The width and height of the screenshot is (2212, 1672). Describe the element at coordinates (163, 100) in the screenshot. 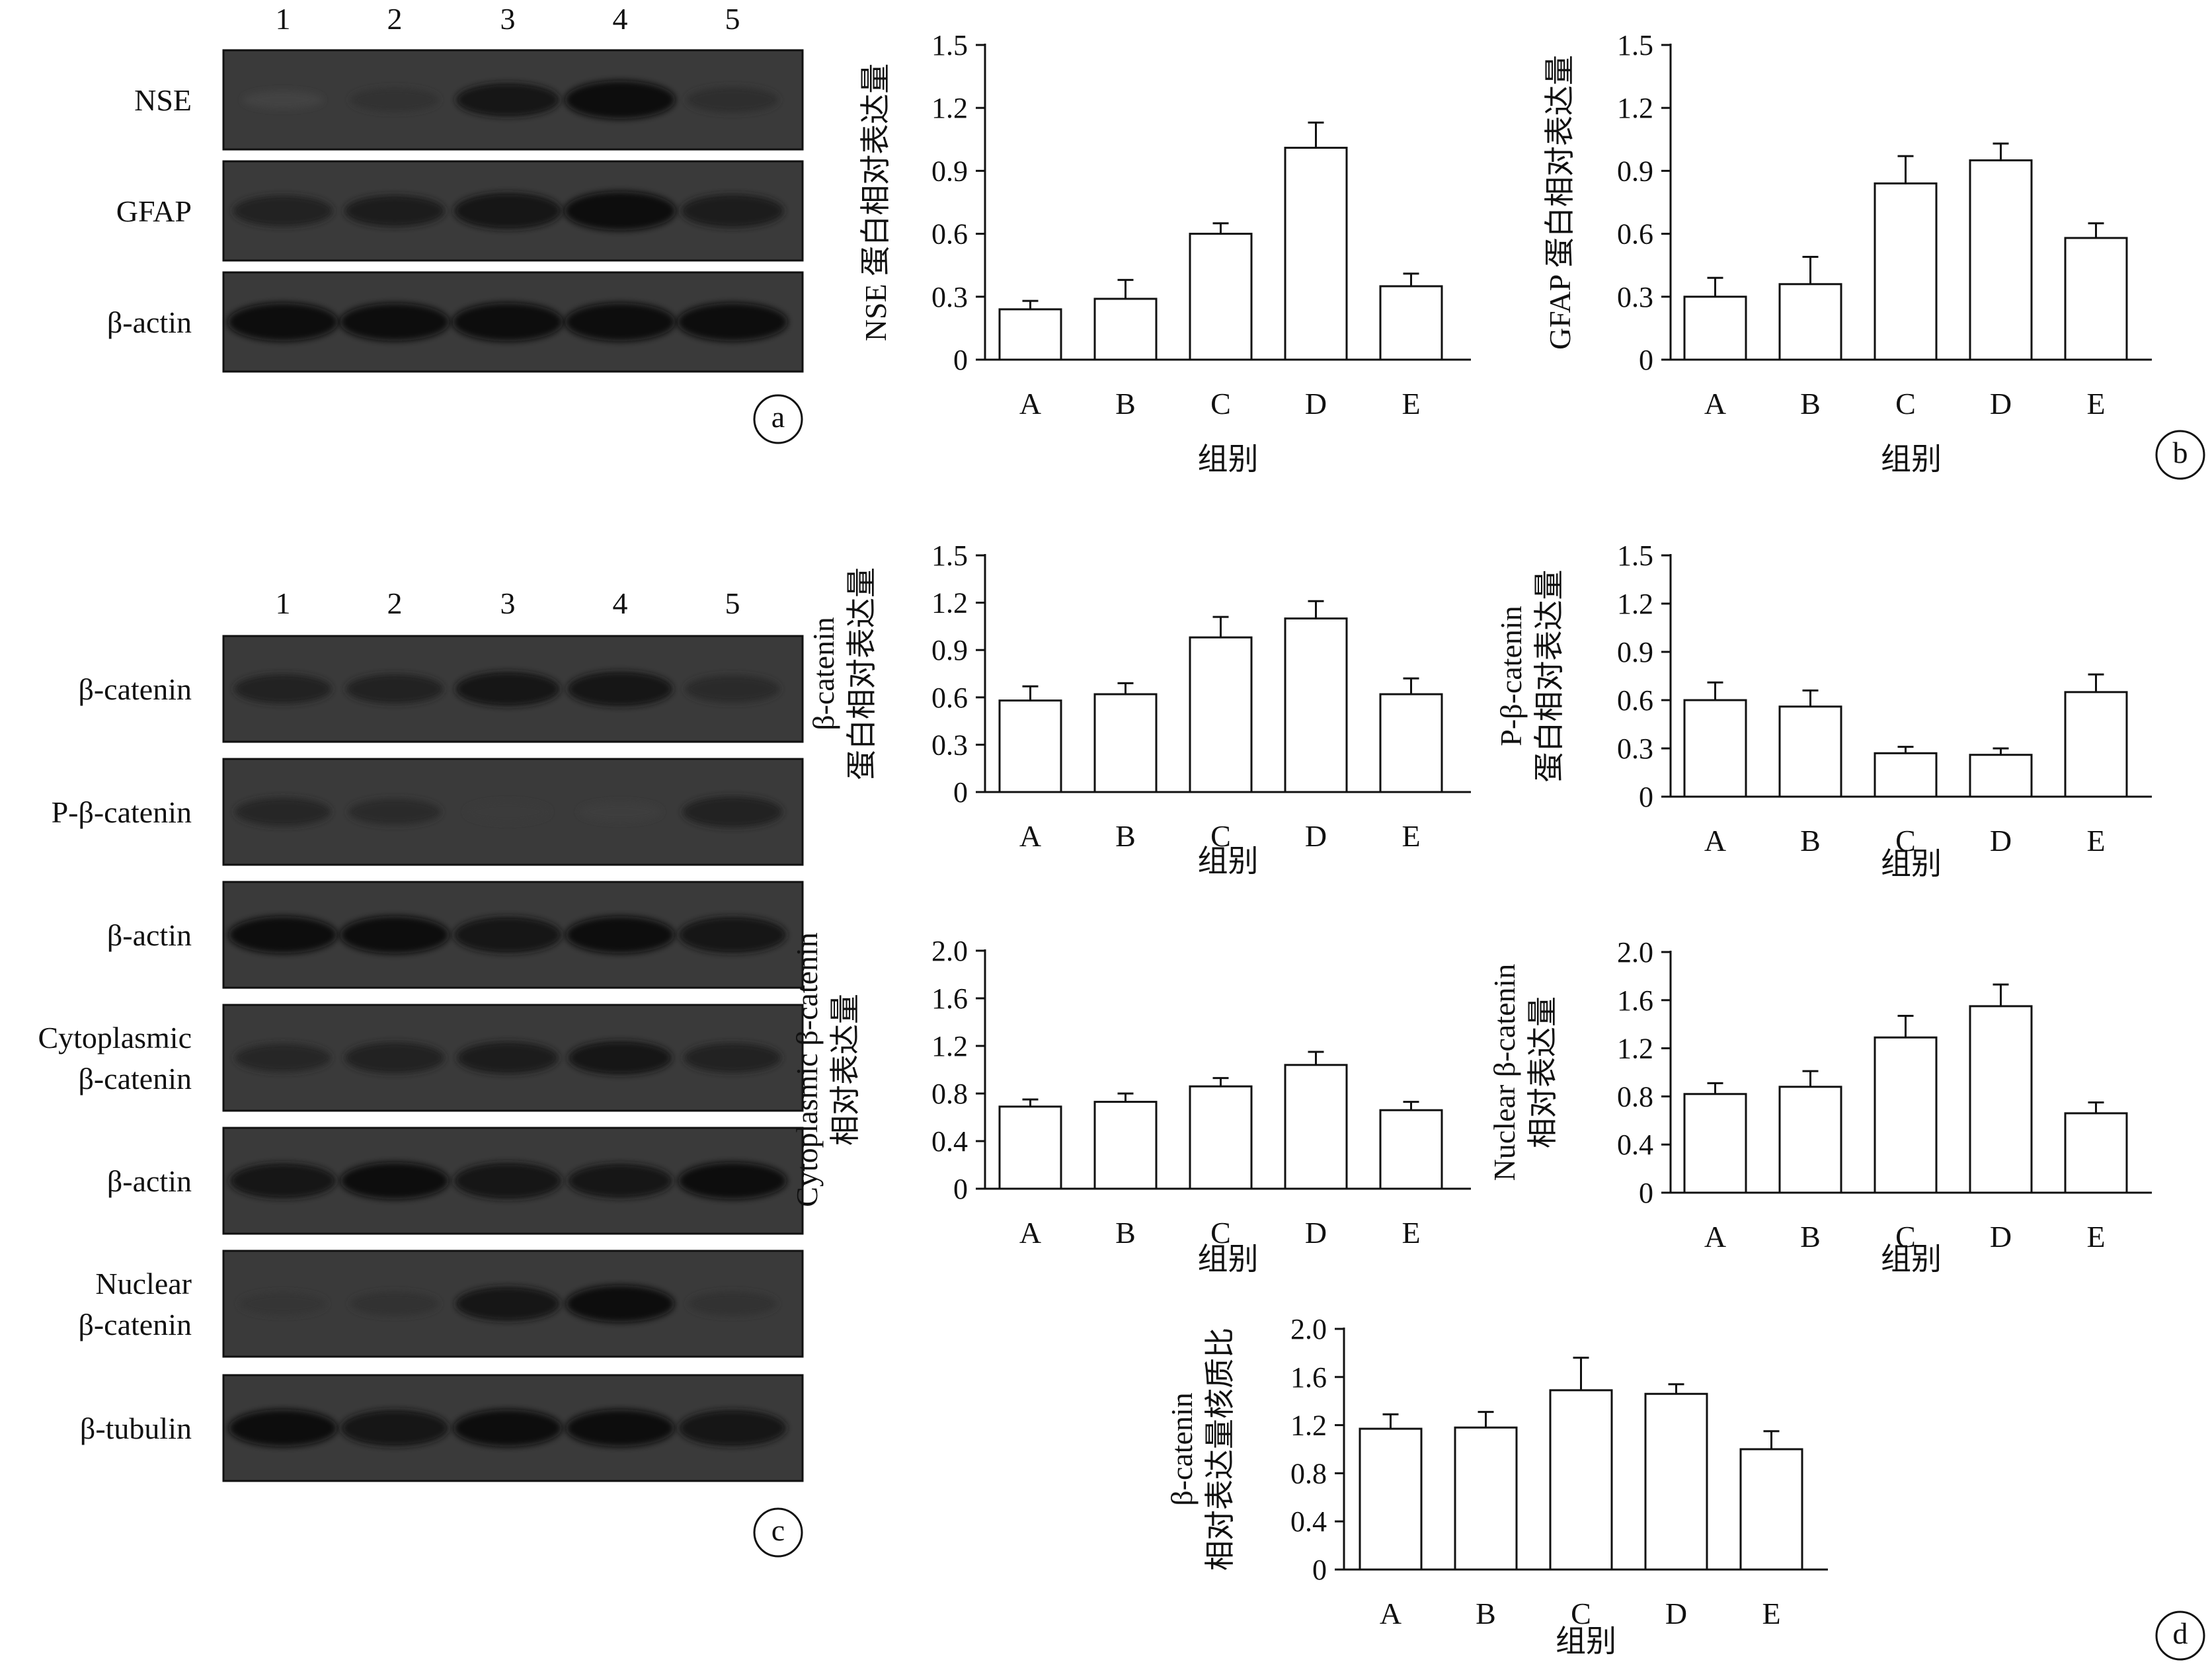

I see `blot-row-label: NSE` at that location.